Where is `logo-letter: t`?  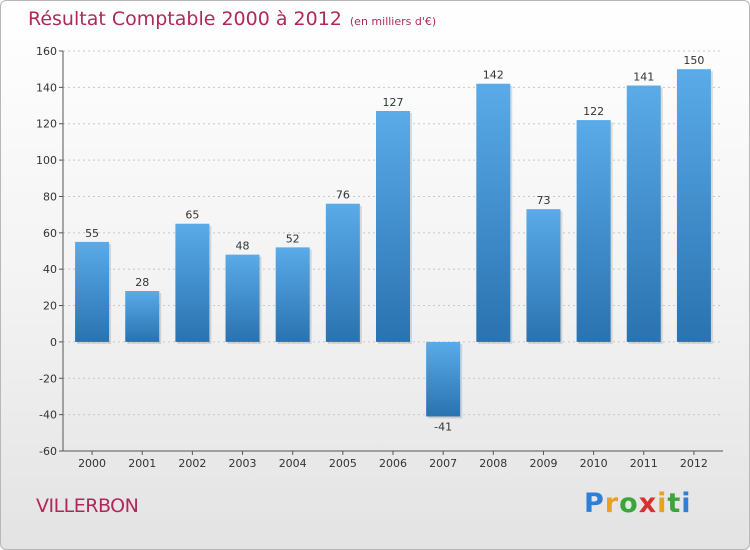 logo-letter: t is located at coordinates (674, 503).